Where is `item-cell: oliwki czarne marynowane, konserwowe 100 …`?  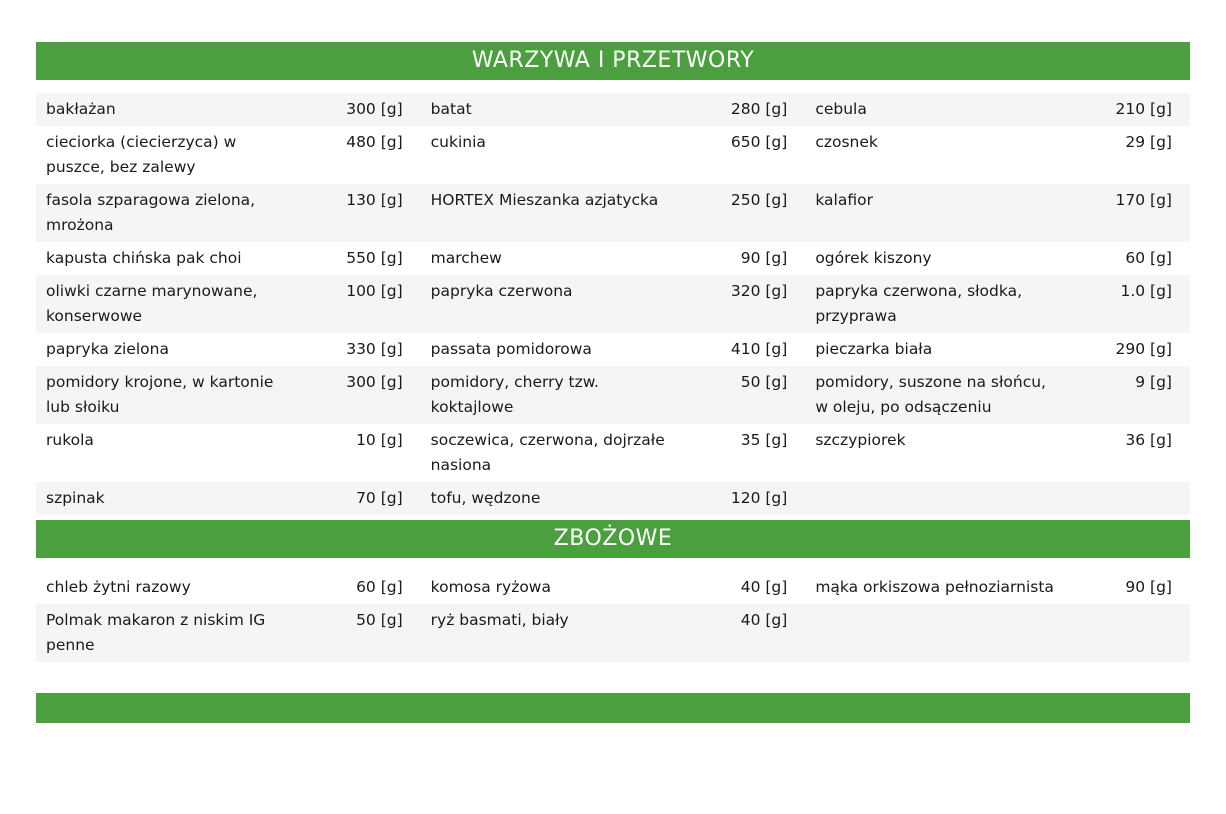
item-cell: oliwki czarne marynowane, konserwowe 100 … is located at coordinates (228, 304).